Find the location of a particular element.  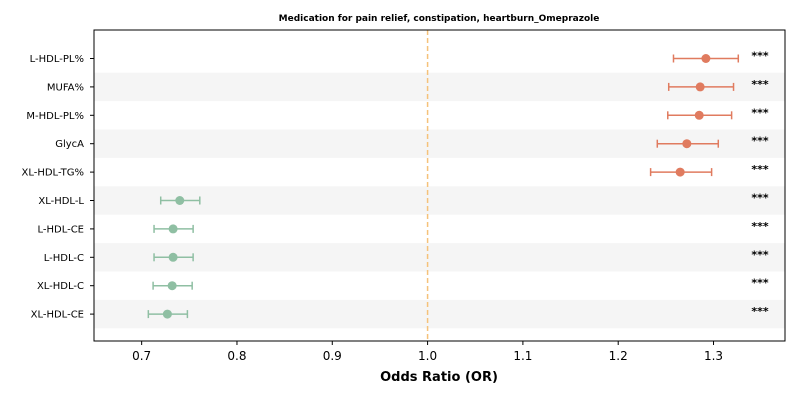

category-label: L-HDL-C is located at coordinates (64, 258).